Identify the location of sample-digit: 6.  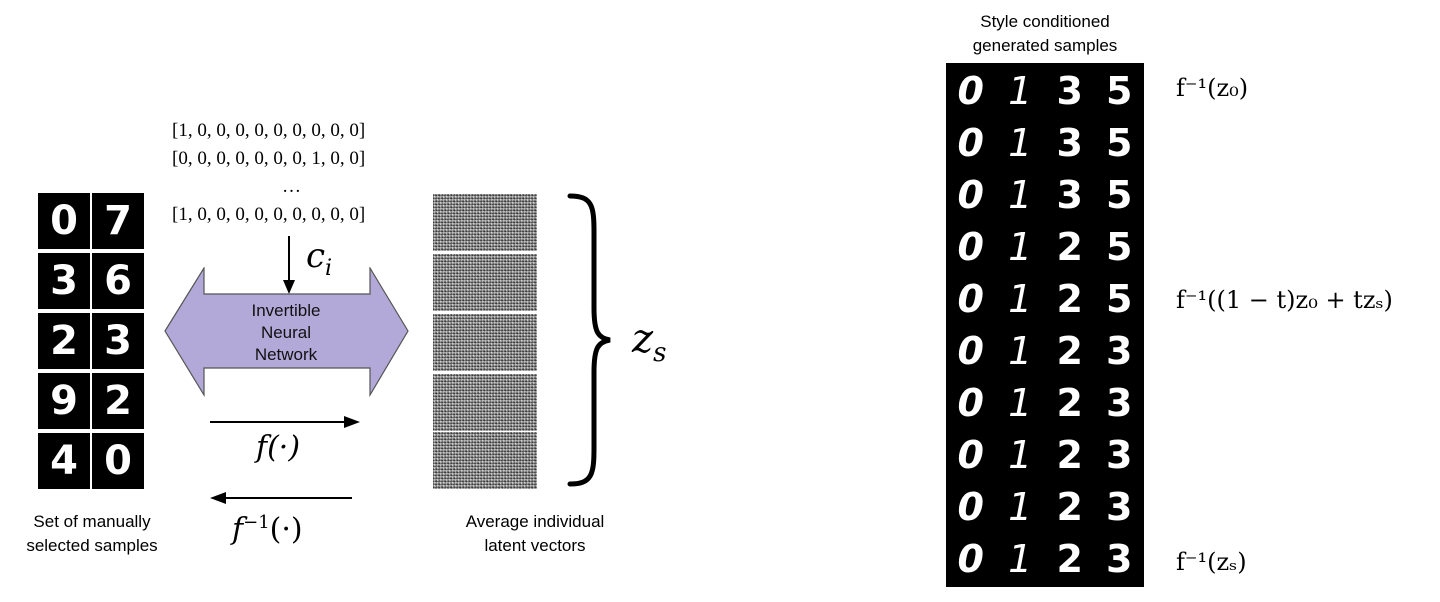
(118, 281).